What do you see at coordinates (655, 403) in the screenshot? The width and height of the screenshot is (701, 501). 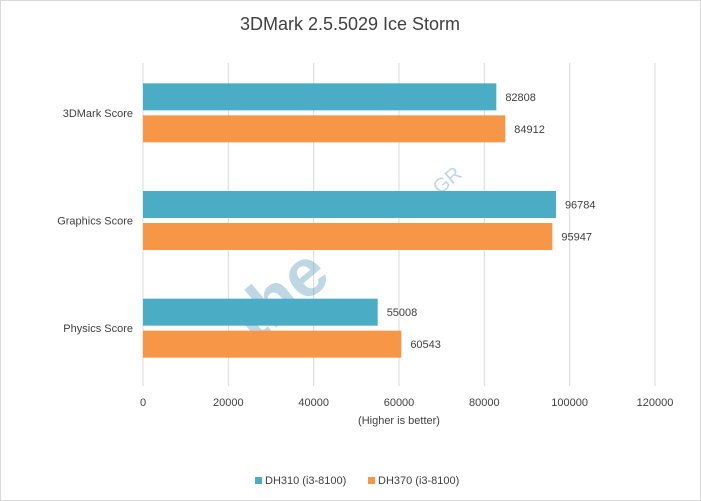 I see `x-tick-label: 120000` at bounding box center [655, 403].